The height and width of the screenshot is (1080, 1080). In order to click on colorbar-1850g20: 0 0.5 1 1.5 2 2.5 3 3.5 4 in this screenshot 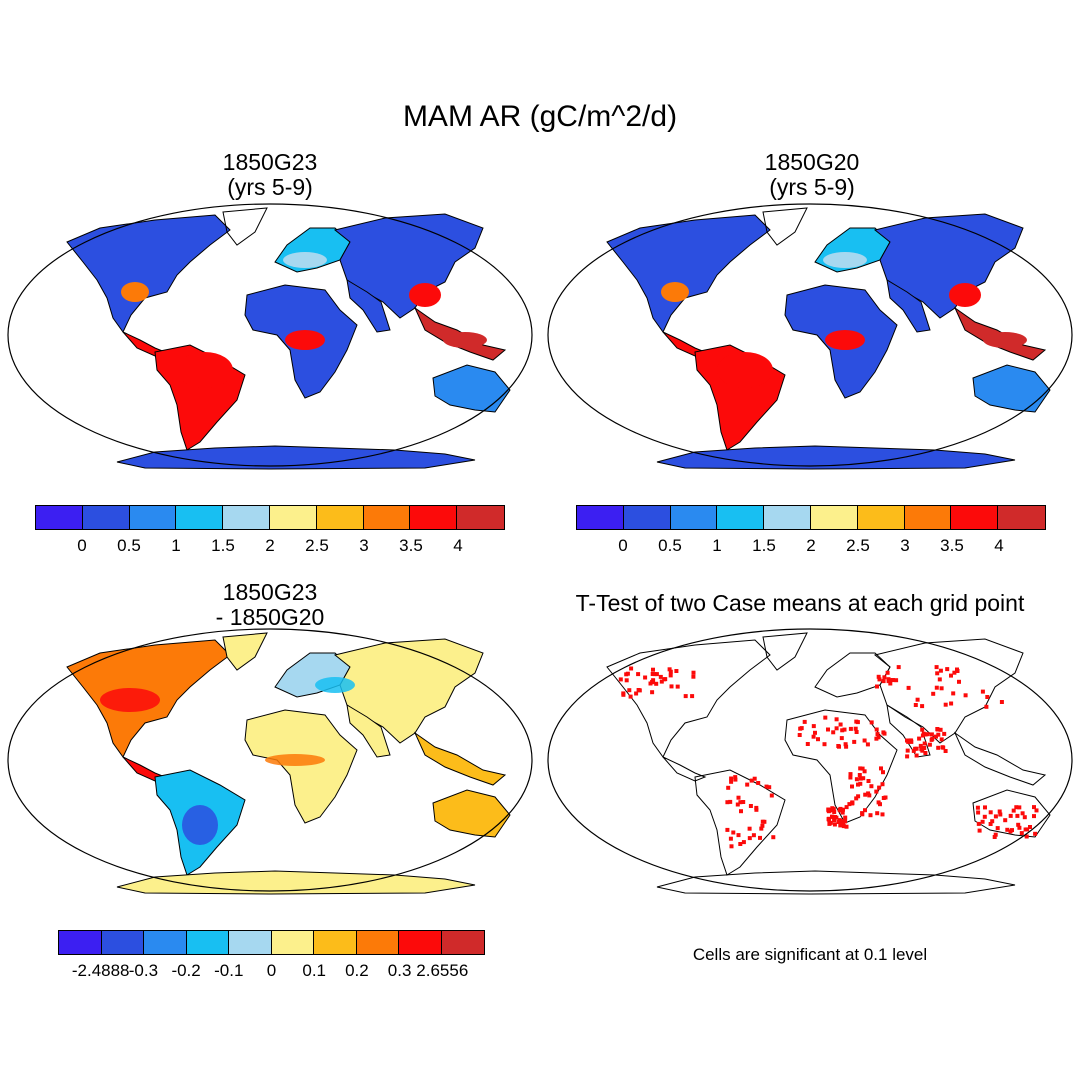, I will do `click(811, 530)`.